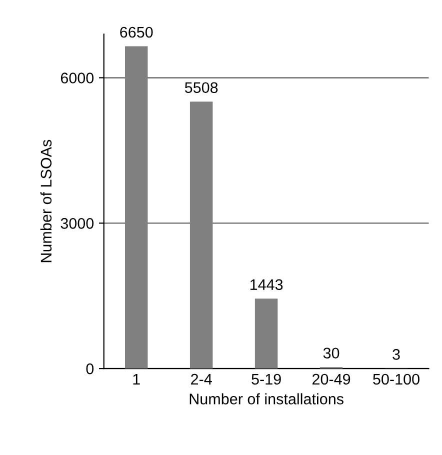 This screenshot has width=442, height=455. What do you see at coordinates (331, 353) in the screenshot?
I see `data-label: 30` at bounding box center [331, 353].